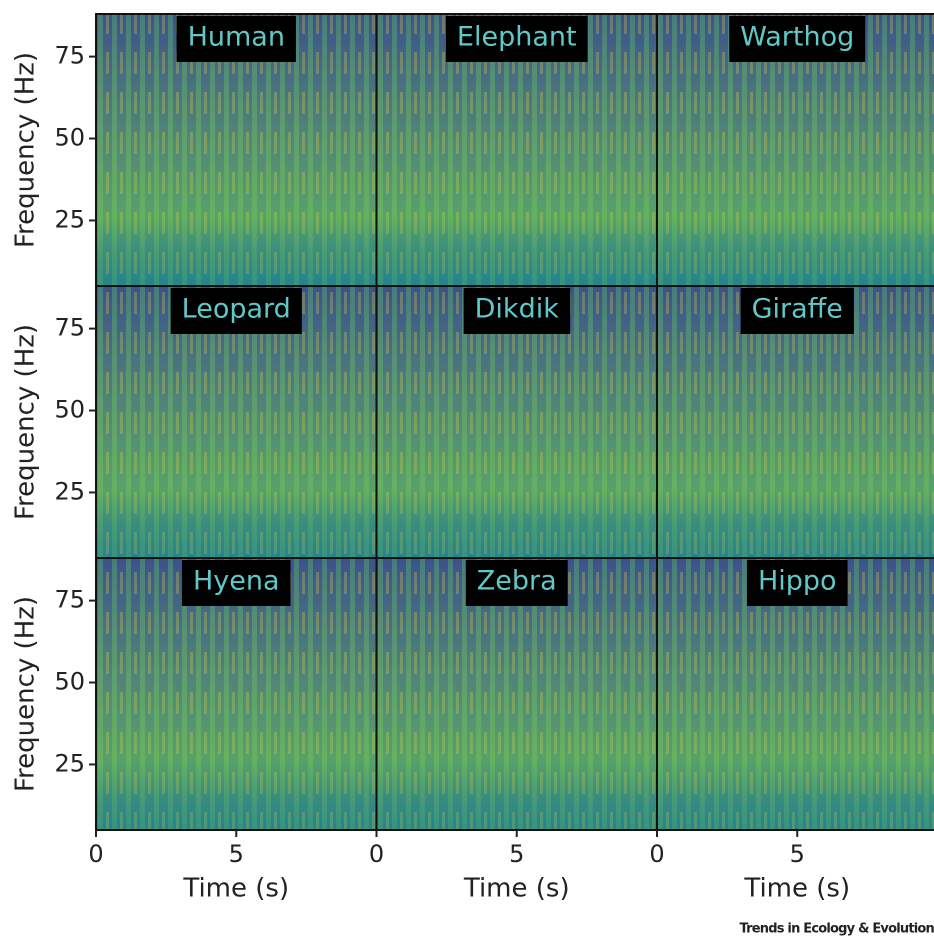 The height and width of the screenshot is (938, 934). I want to click on panel-title: Warthog, so click(797, 37).